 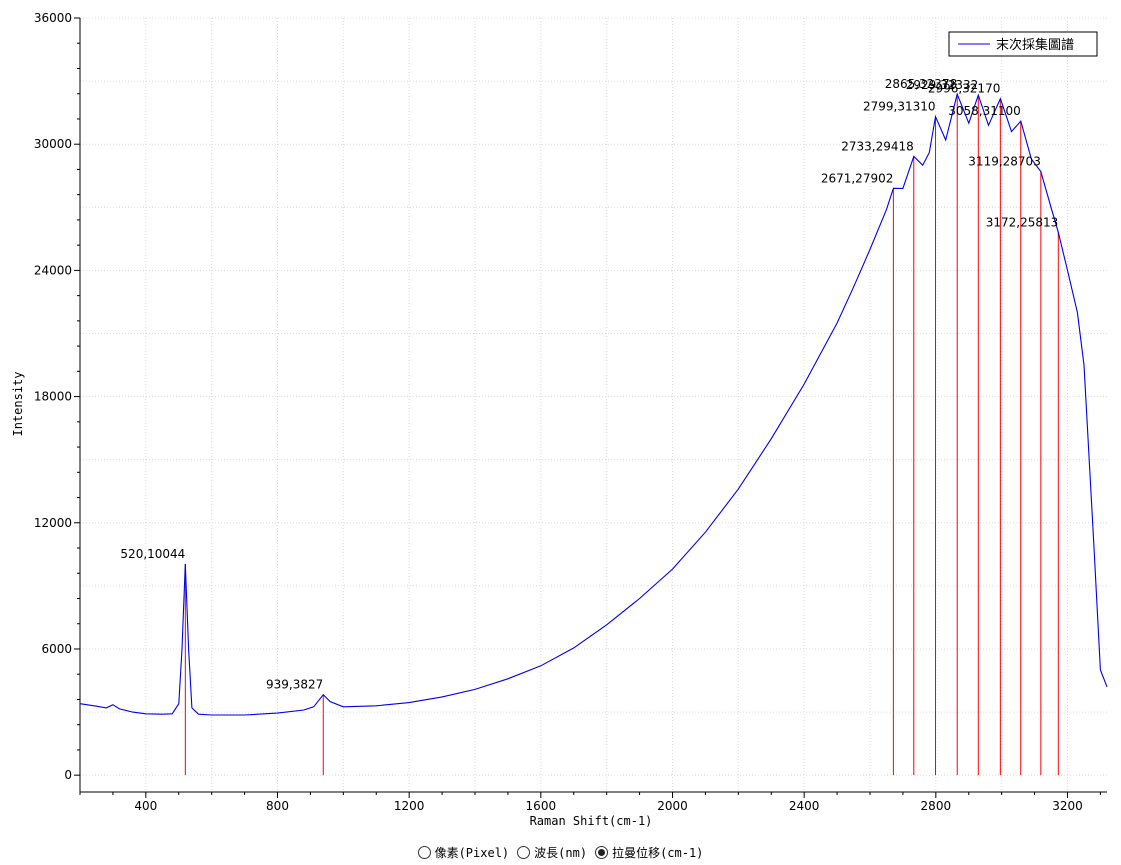 What do you see at coordinates (1035, 45) in the screenshot?
I see `legend-entry: 末次採集圖譜` at bounding box center [1035, 45].